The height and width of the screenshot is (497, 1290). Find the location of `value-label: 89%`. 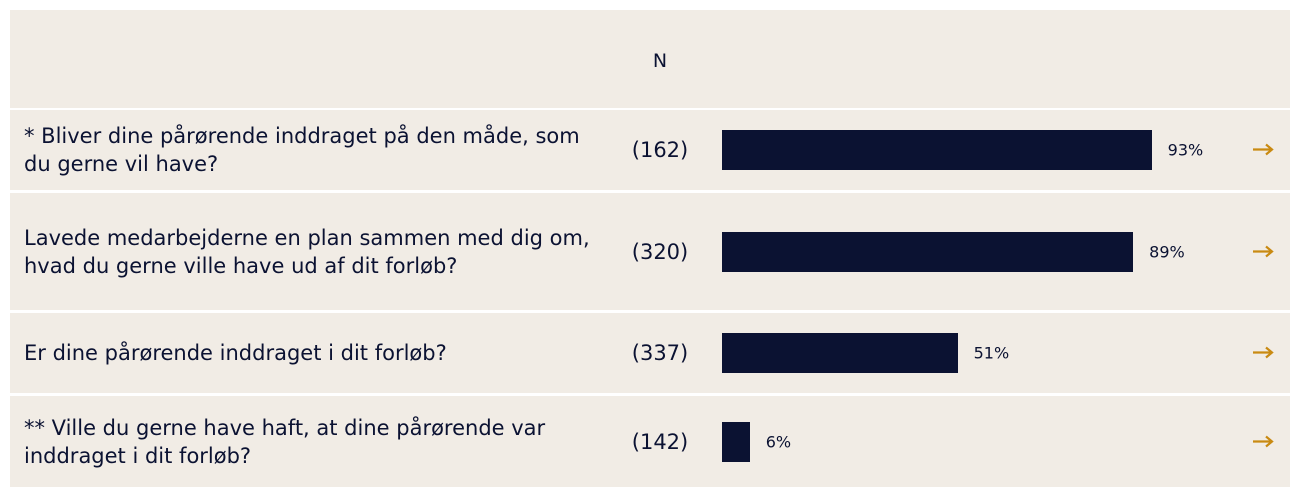

value-label: 89% is located at coordinates (1167, 251).